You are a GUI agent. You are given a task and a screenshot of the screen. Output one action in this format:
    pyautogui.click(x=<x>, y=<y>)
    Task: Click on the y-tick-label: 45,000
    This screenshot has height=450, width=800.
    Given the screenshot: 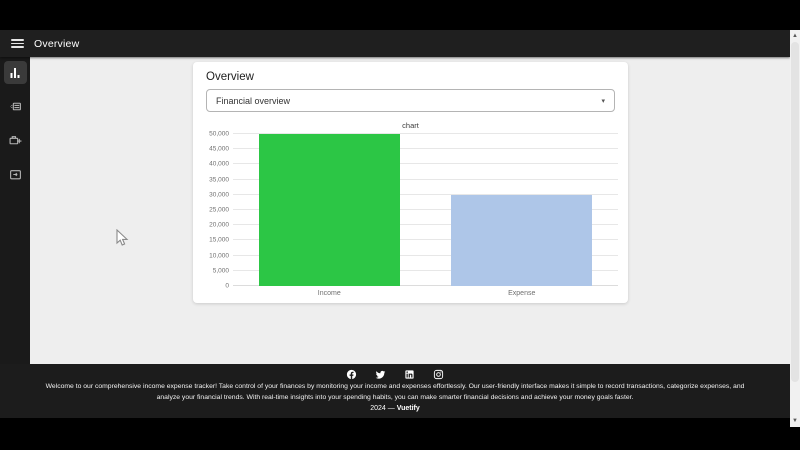 What is the action you would take?
    pyautogui.click(x=219, y=149)
    